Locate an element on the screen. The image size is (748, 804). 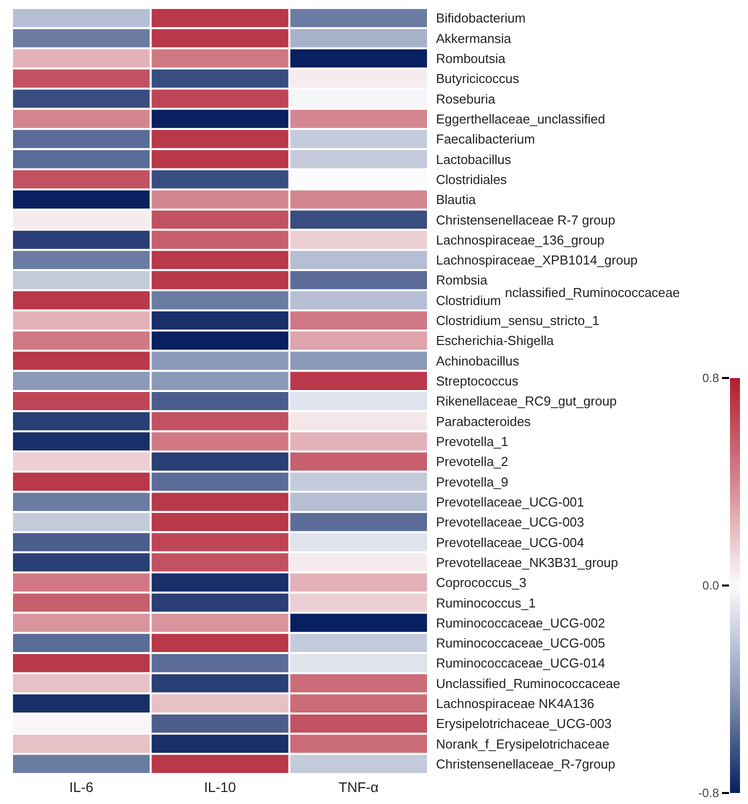
y-tick-label: Bifidobacterium is located at coordinates (481, 18).